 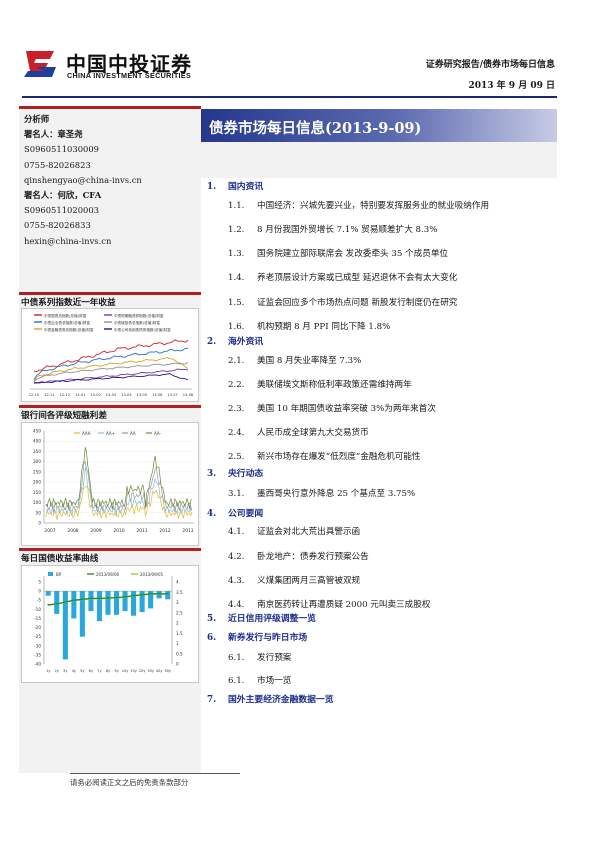 I want to click on toc-section-3: 3. 央行动态, so click(x=235, y=472).